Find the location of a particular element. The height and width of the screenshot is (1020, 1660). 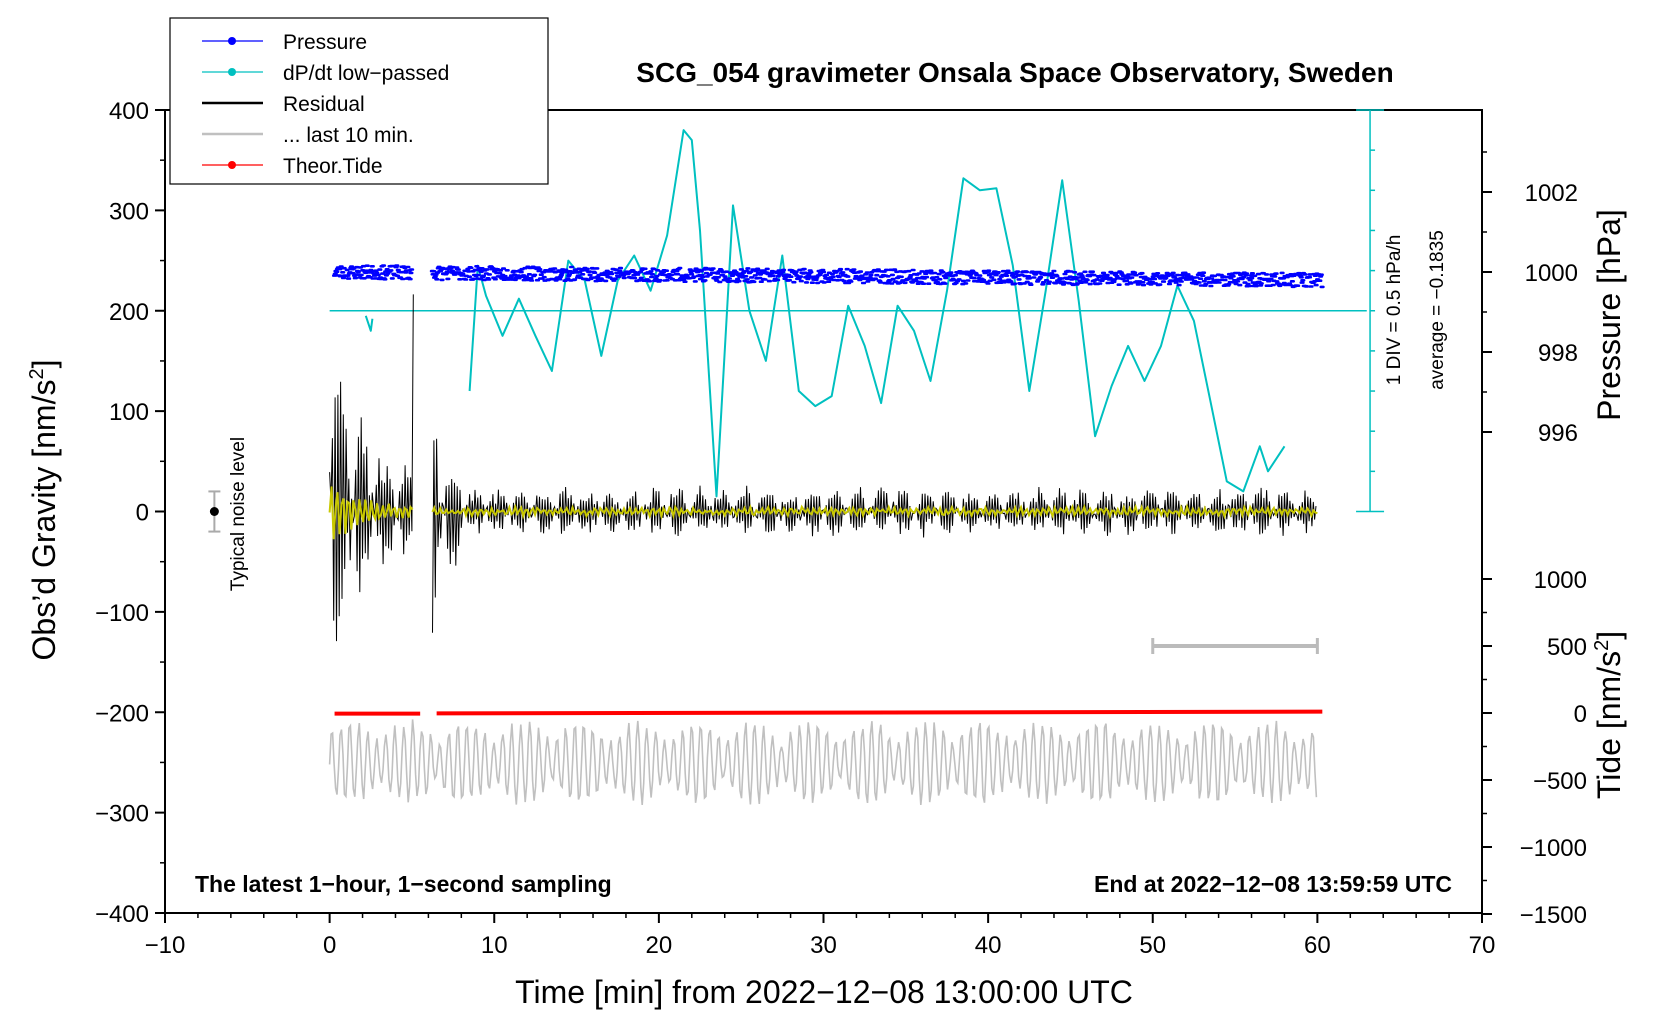

pressure-tick-label: 996 is located at coordinates (1558, 433).